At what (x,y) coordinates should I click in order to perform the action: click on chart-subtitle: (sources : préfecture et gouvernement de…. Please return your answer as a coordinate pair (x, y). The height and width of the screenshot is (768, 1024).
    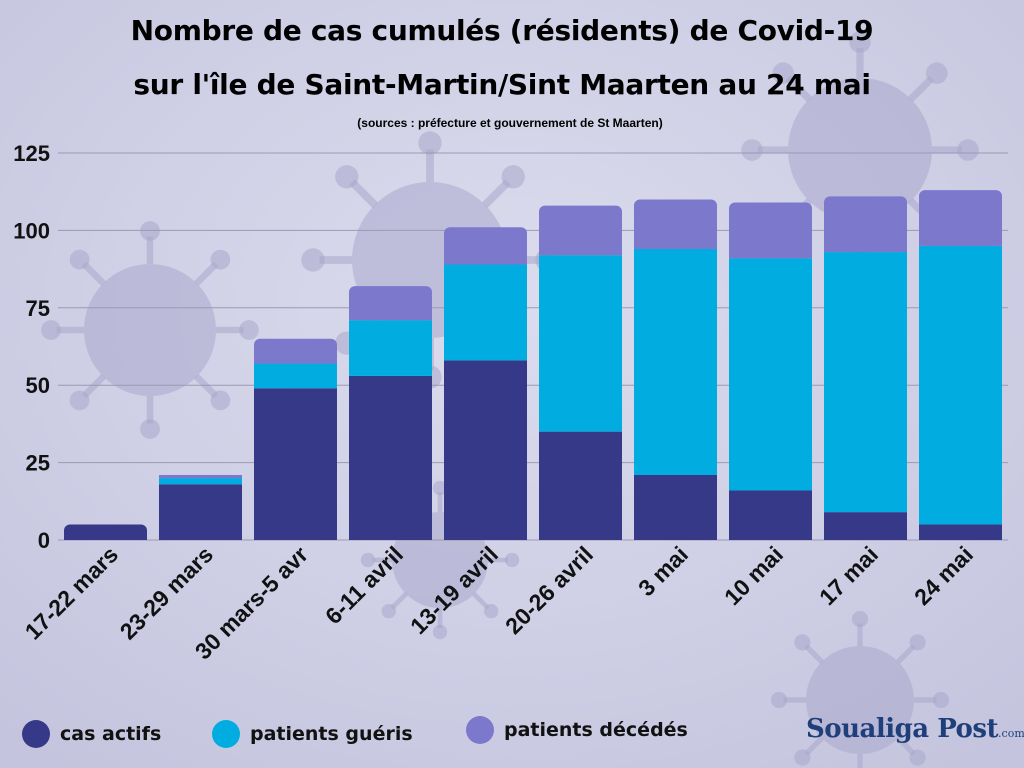
    Looking at the image, I should click on (510, 123).